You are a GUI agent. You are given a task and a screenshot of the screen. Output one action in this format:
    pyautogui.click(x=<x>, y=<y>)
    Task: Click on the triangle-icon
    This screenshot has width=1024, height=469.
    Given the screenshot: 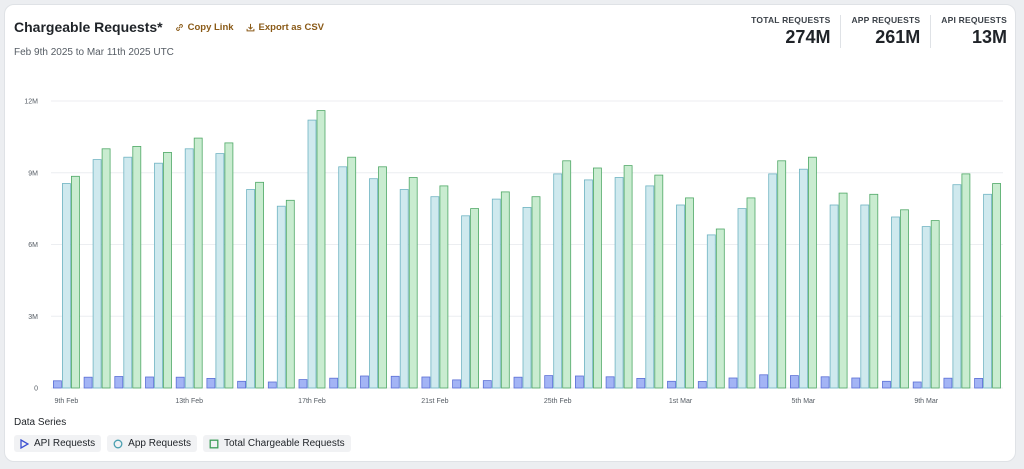 What is the action you would take?
    pyautogui.click(x=24, y=443)
    